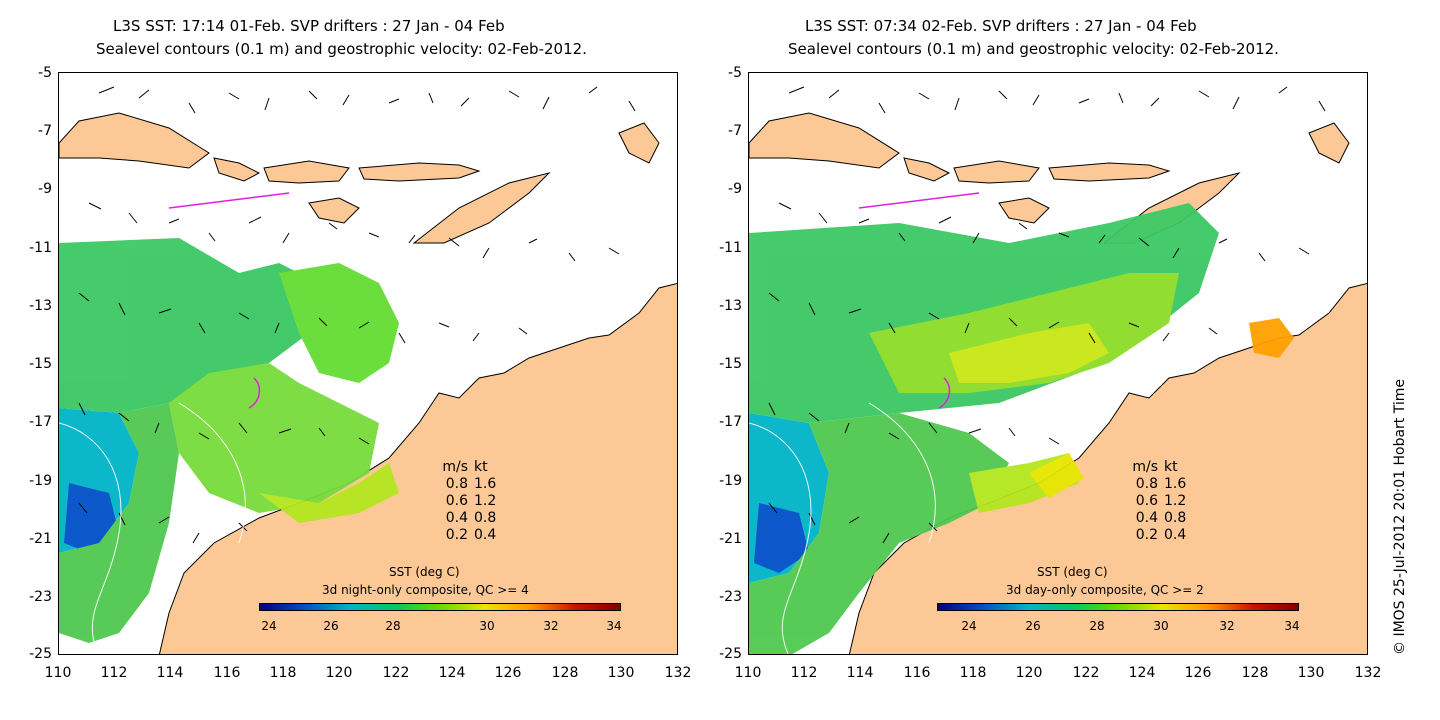  What do you see at coordinates (269, 626) in the screenshot?
I see `left-colorbar-tick: 24` at bounding box center [269, 626].